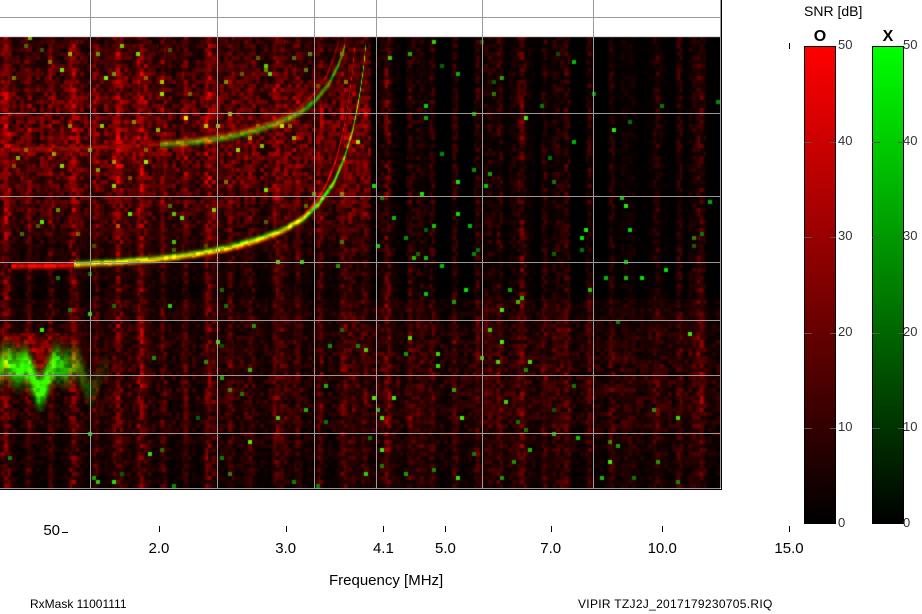 The height and width of the screenshot is (614, 922). I want to click on x-mode-colorbar-gradient, so click(888, 285).